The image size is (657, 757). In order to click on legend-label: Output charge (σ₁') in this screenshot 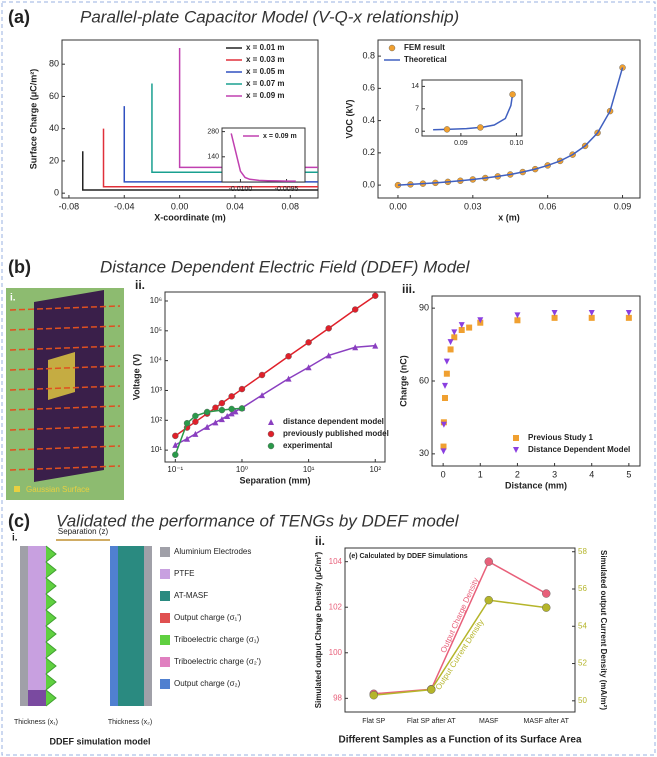, I will do `click(208, 617)`.